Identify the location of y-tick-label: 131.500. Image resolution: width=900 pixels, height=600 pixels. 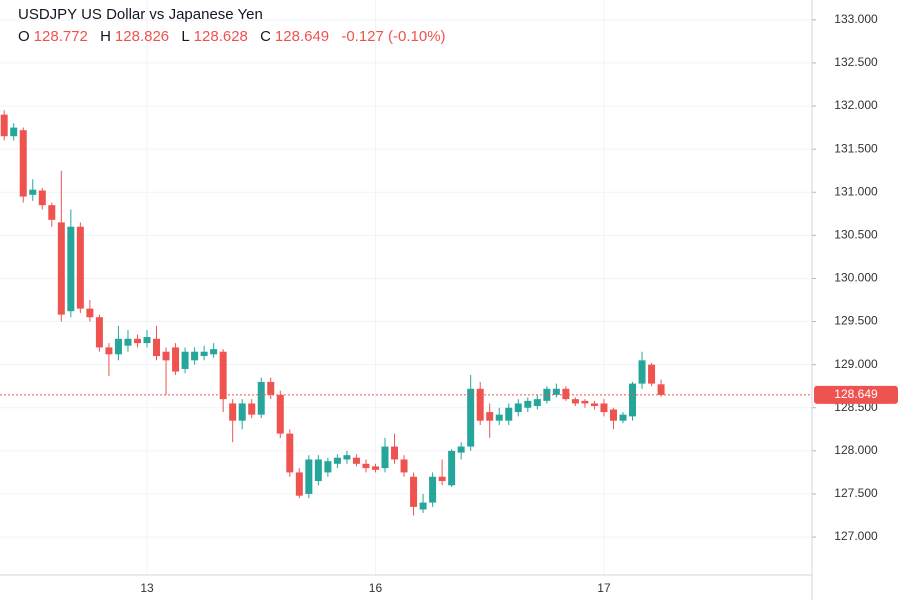
(856, 148).